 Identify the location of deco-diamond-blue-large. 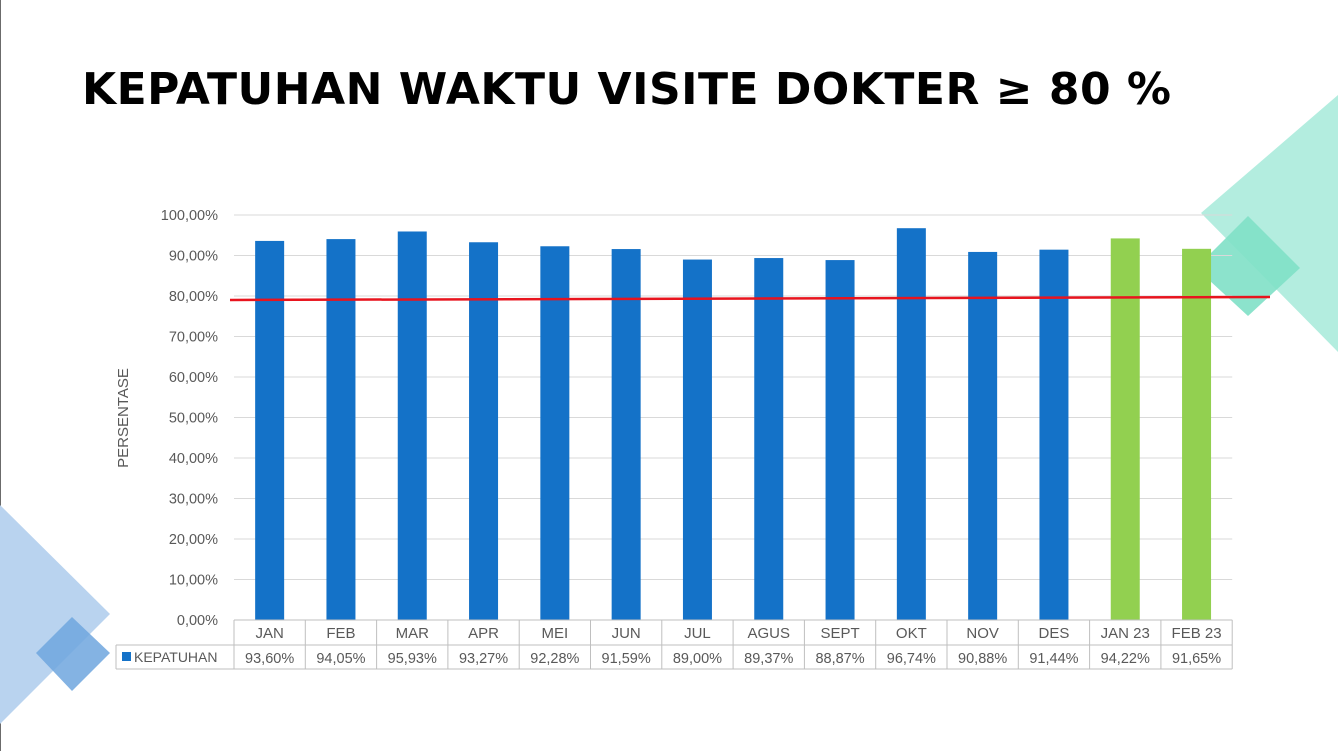
(55, 614).